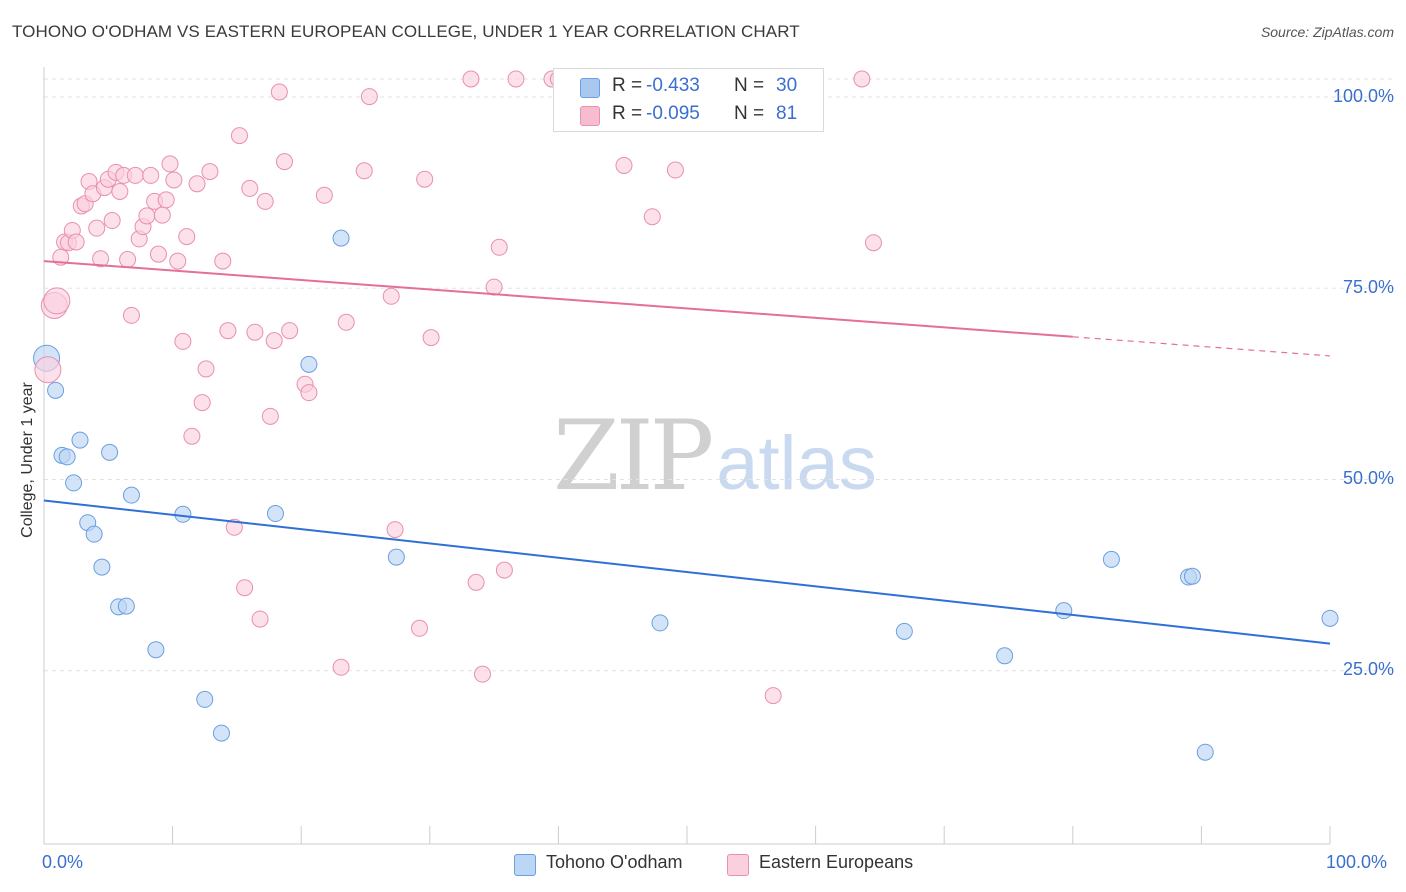  I want to click on r-value: -0.433, so click(673, 85).